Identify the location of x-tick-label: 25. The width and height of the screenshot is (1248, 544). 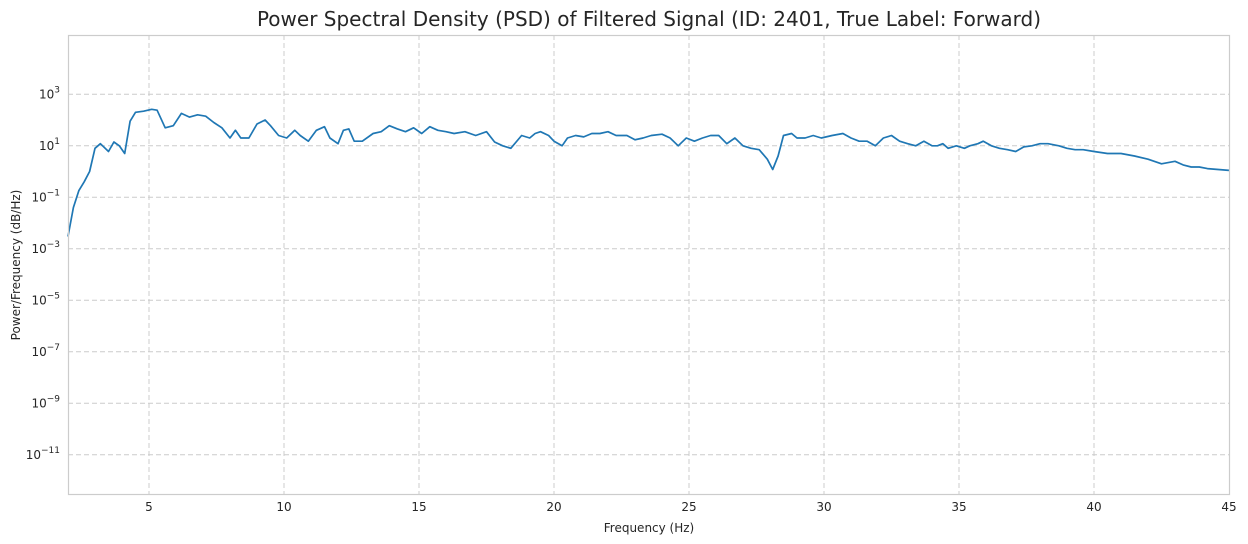
(688, 507).